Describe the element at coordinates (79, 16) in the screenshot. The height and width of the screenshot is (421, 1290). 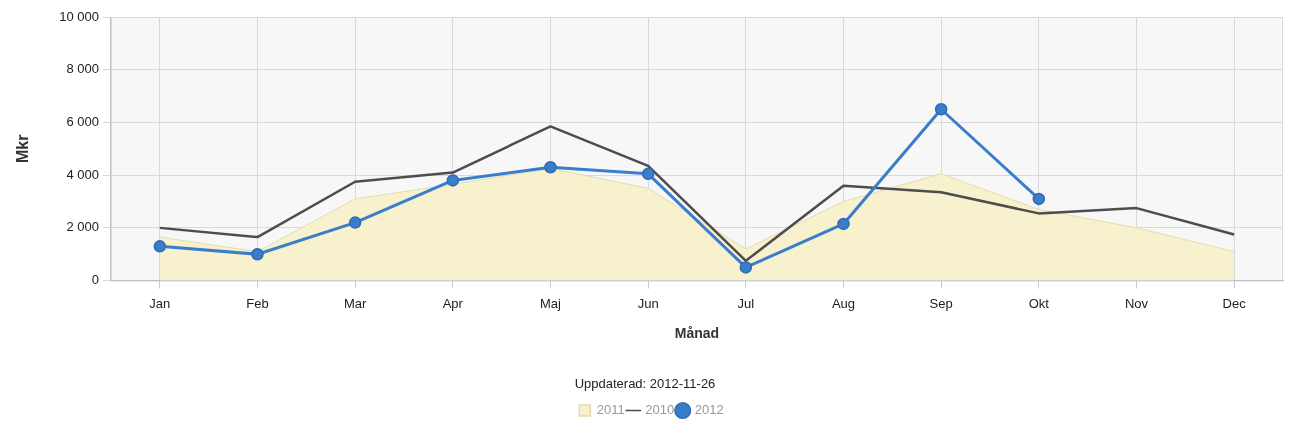
I see `y-tick-label: 10 000` at that location.